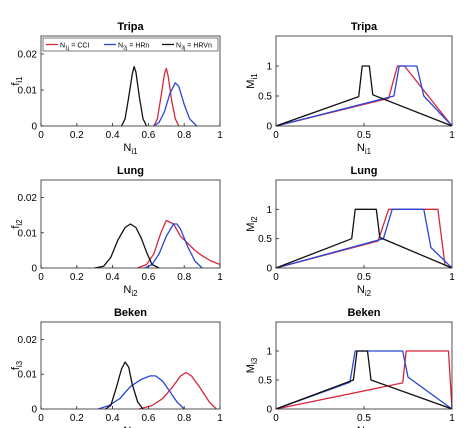  I want to click on y-axis-label: fi3, so click(17, 365).